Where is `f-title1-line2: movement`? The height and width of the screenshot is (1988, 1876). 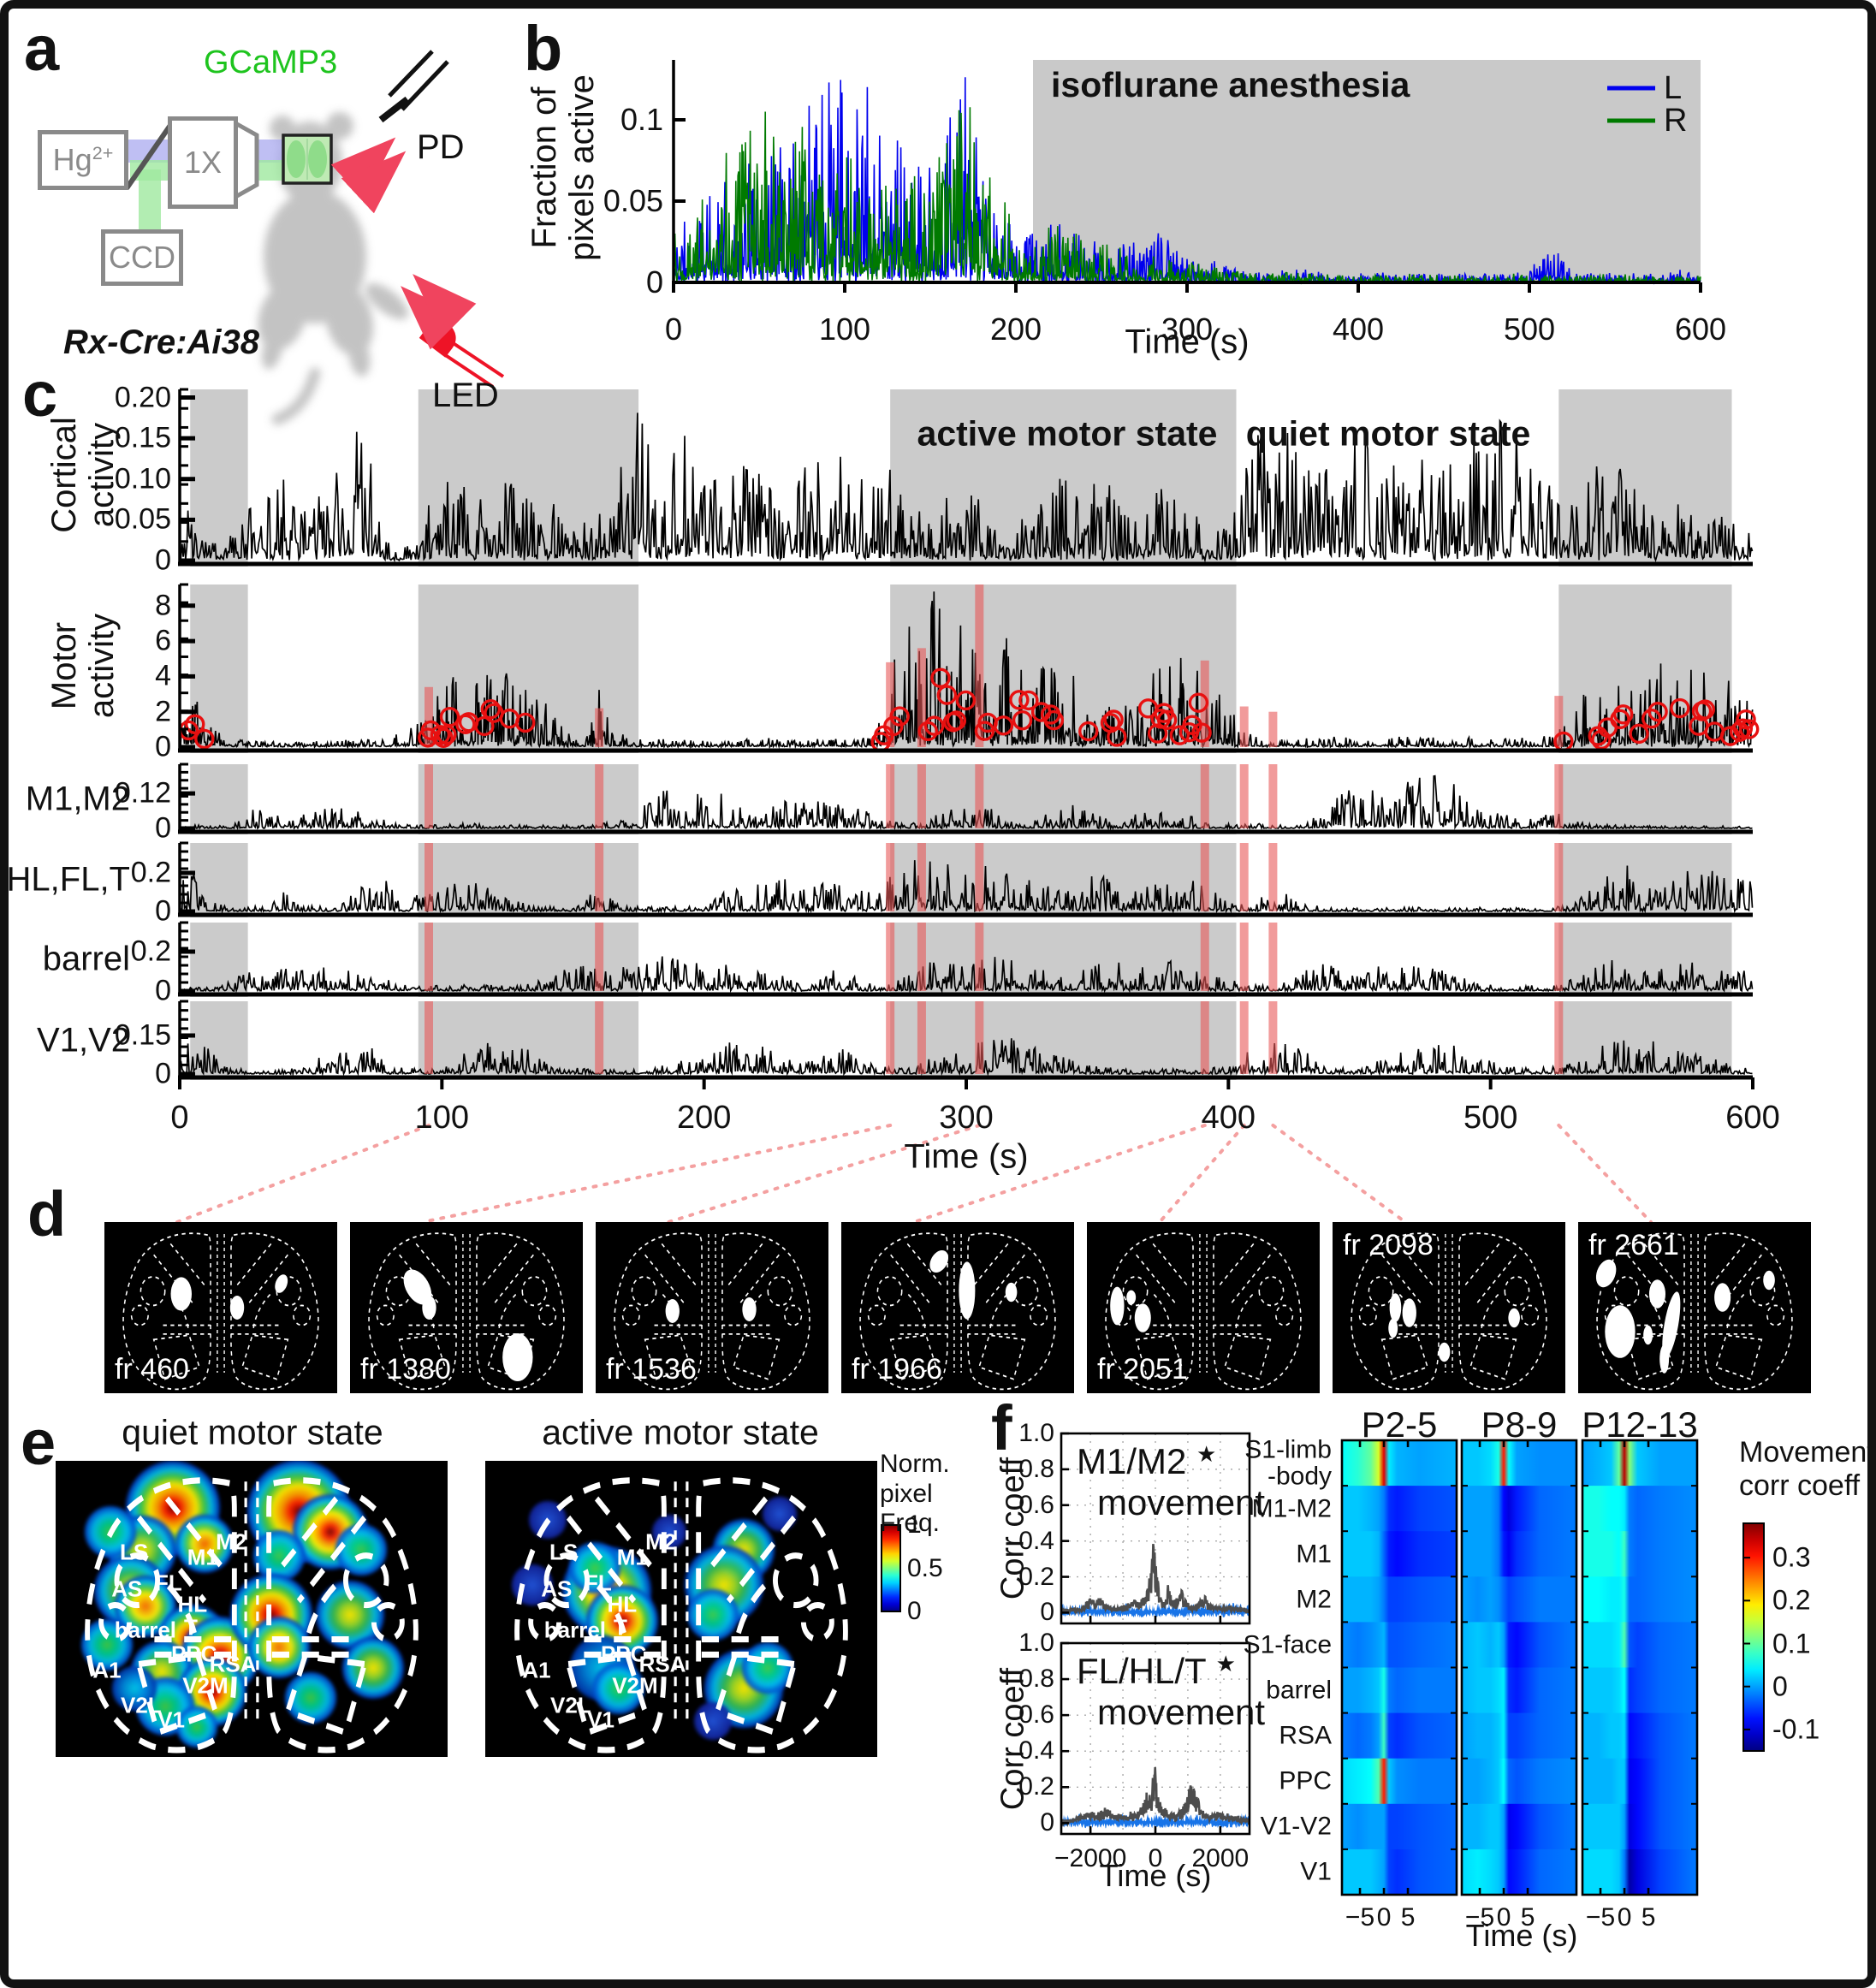
f-title1-line2: movement is located at coordinates (1181, 1502).